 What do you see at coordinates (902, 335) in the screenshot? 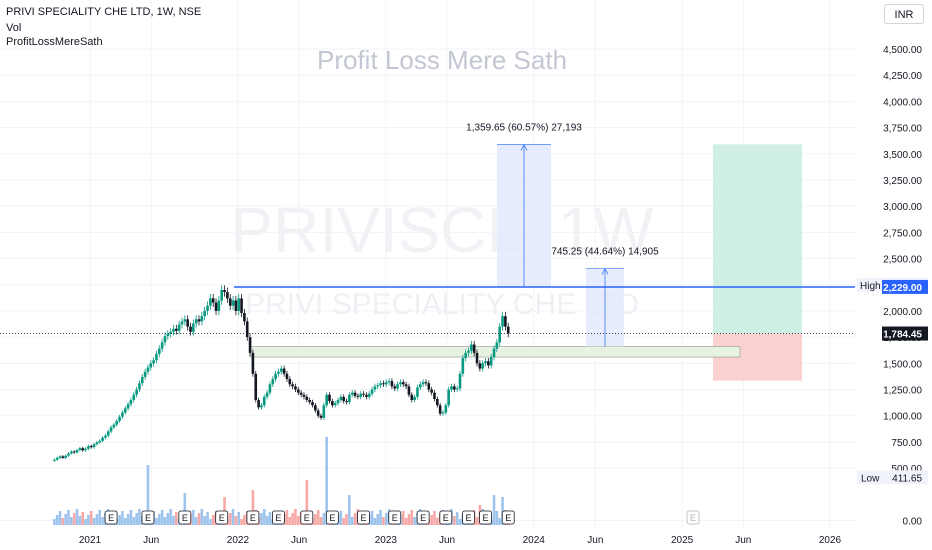
I see `last-price-tag: 1,784.45` at bounding box center [902, 335].